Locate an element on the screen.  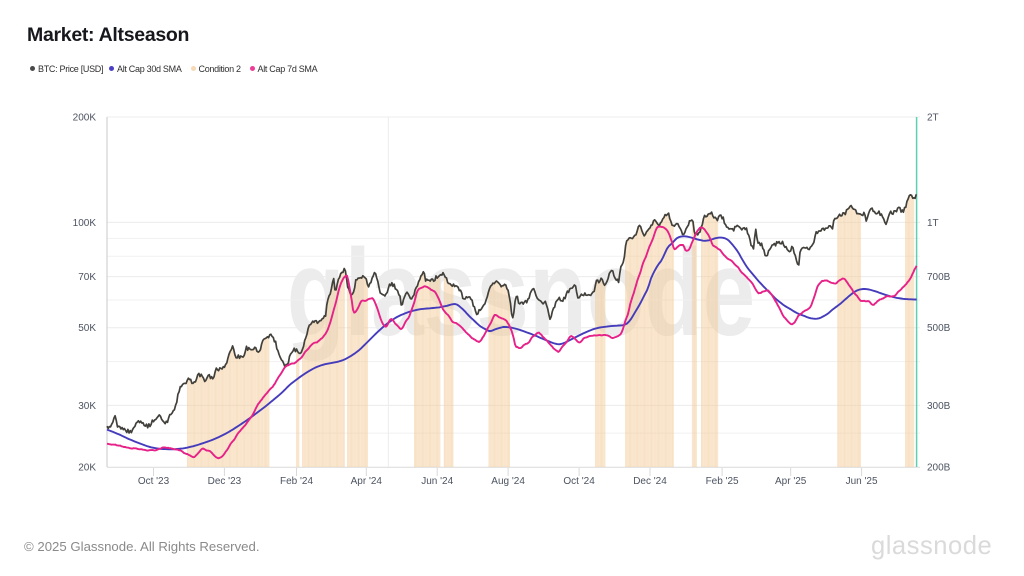
svg-text: Feb '24 is located at coordinates (296, 481).